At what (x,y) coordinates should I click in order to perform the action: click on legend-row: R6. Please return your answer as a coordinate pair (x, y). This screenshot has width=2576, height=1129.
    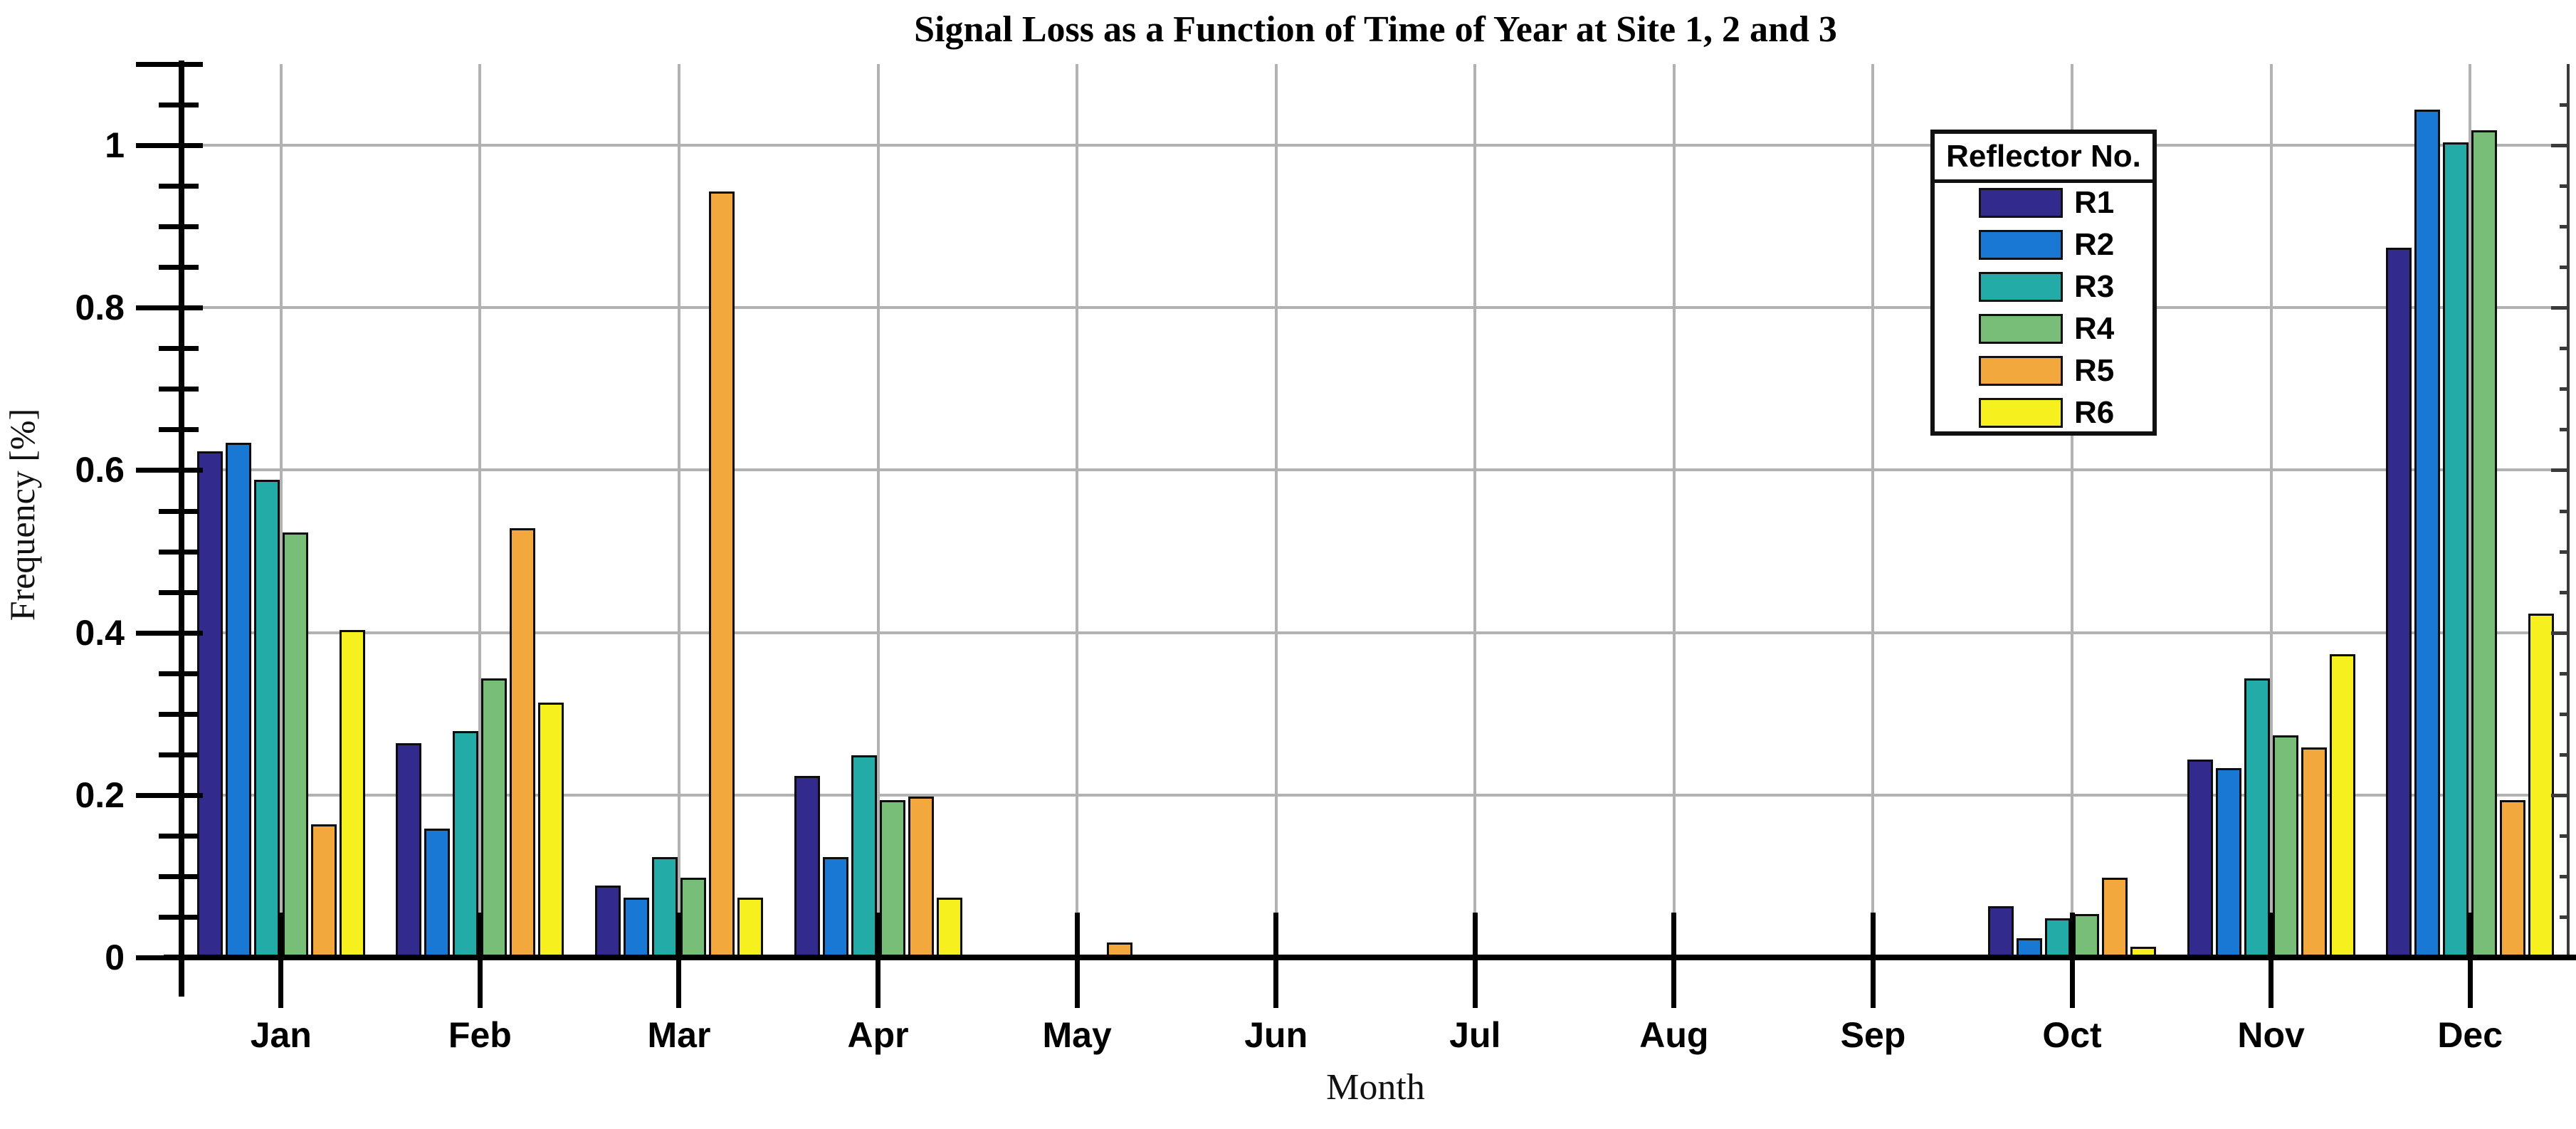
    Looking at the image, I should click on (2044, 413).